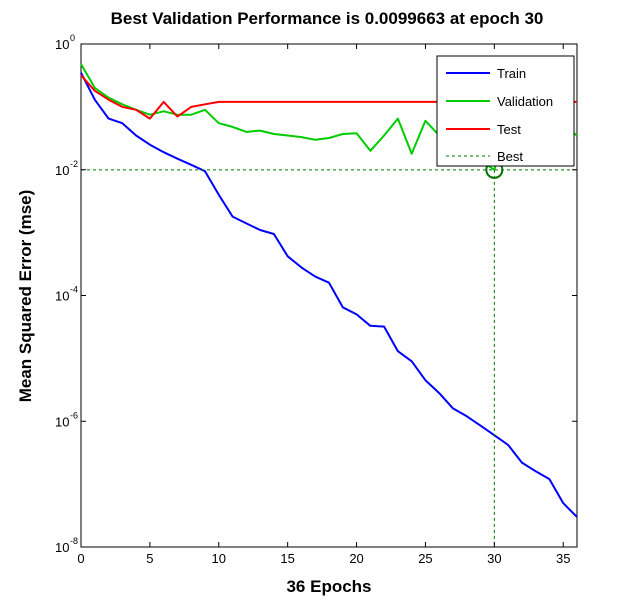  Describe the element at coordinates (511, 73) in the screenshot. I see `legend-label-train: Train` at that location.